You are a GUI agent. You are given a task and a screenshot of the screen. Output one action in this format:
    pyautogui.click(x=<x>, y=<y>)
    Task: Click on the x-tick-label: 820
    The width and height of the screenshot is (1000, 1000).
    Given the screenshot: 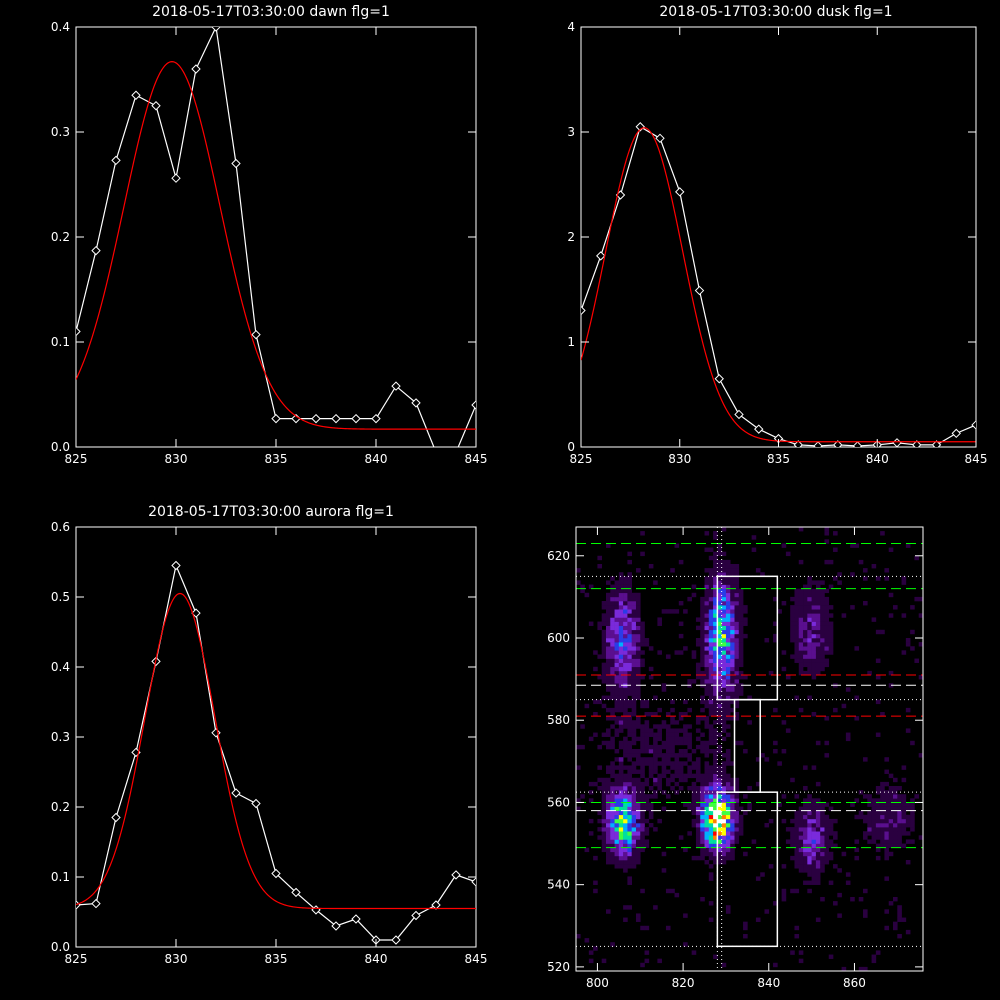 What is the action you would take?
    pyautogui.click(x=683, y=983)
    